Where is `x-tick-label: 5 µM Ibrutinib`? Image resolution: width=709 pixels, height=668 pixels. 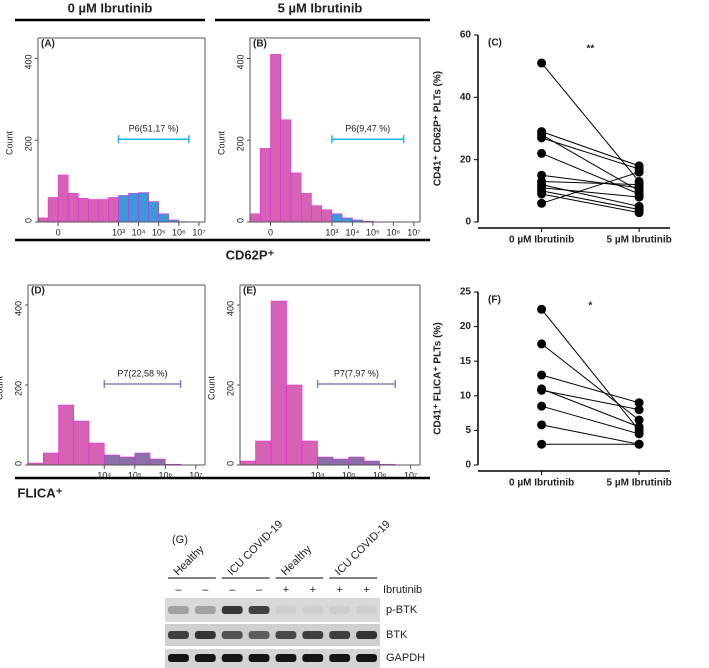 x-tick-label: 5 µM Ibrutinib is located at coordinates (639, 483).